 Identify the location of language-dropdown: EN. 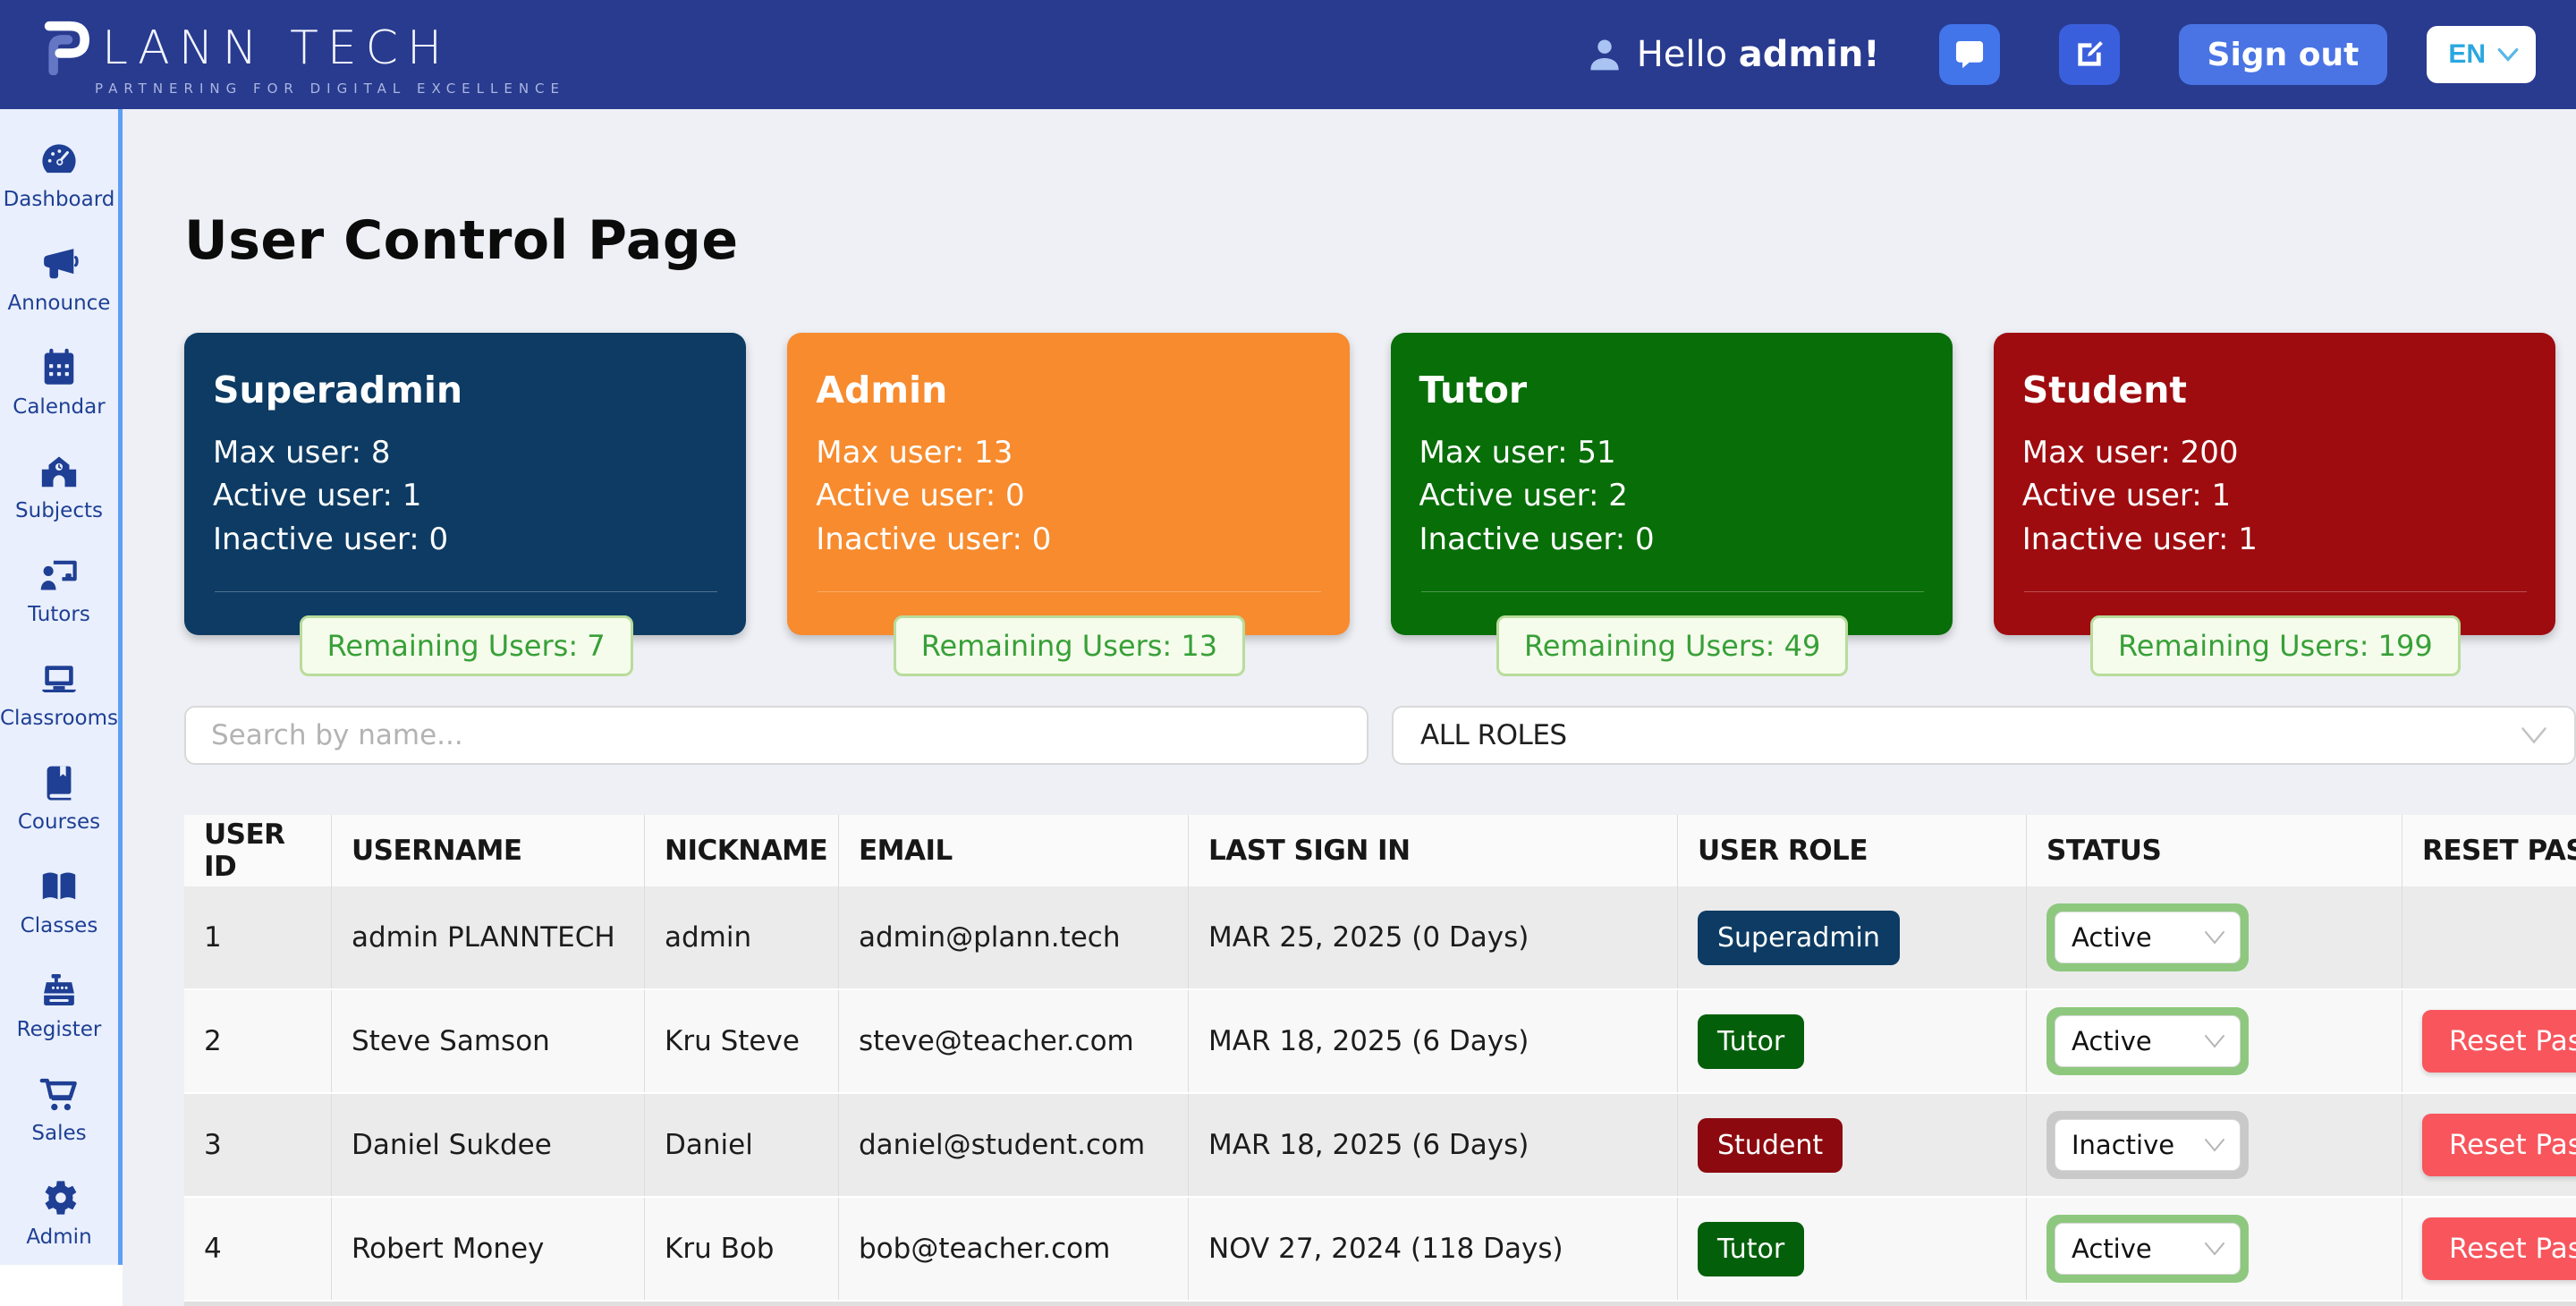
(2481, 55).